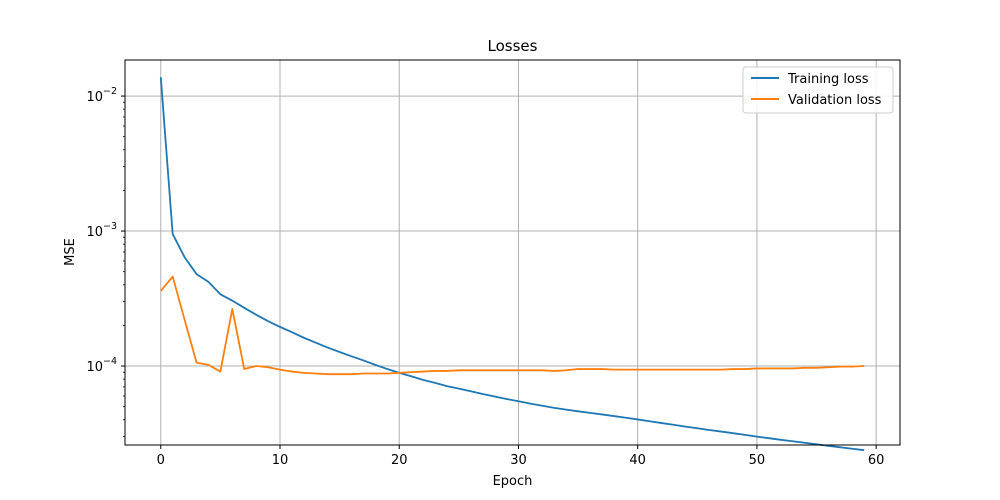  Describe the element at coordinates (637, 460) in the screenshot. I see `x-tick-label: 40` at that location.